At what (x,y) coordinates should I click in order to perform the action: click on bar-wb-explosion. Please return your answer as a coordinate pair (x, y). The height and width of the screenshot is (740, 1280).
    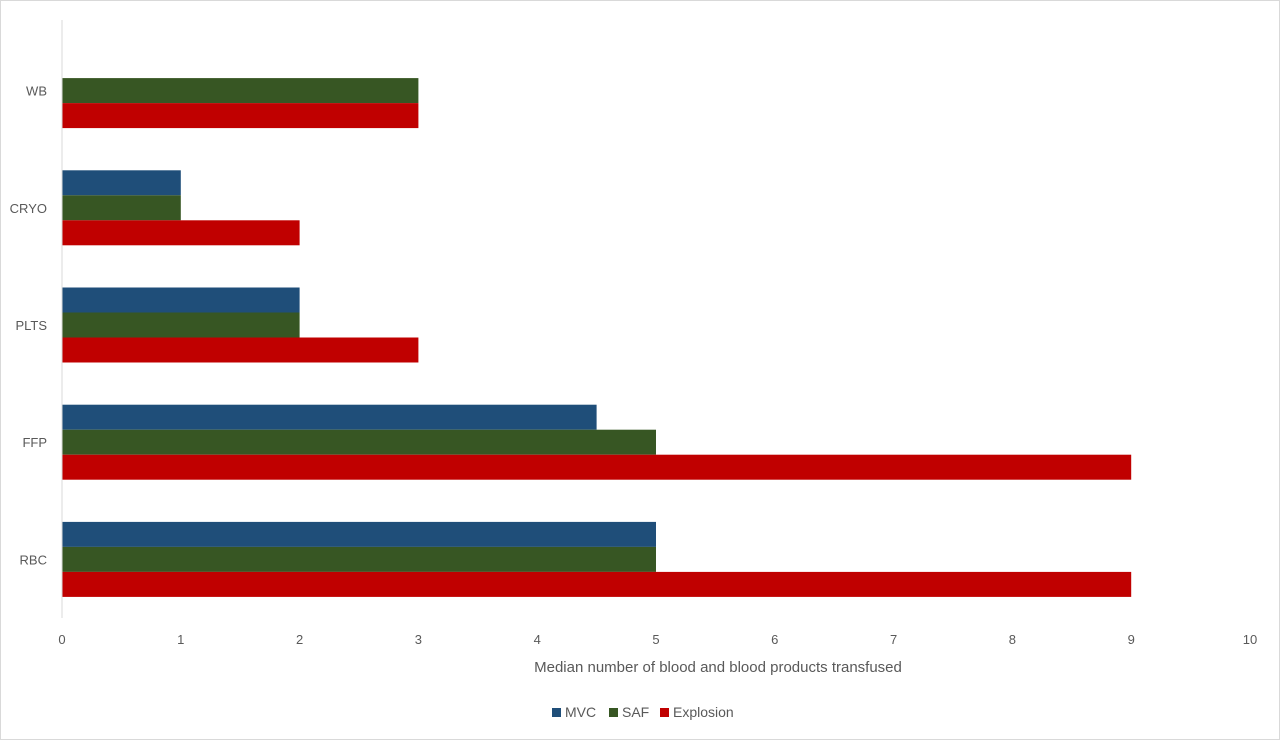
    Looking at the image, I should click on (240, 116).